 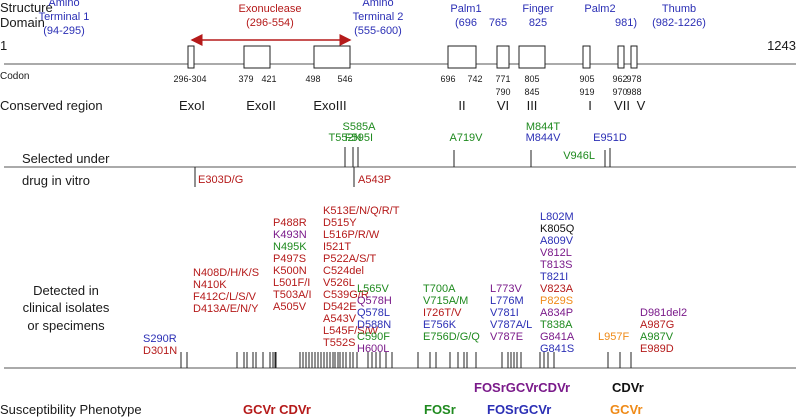 What do you see at coordinates (340, 223) in the screenshot?
I see `clin-g4-D515Y: D515Y` at bounding box center [340, 223].